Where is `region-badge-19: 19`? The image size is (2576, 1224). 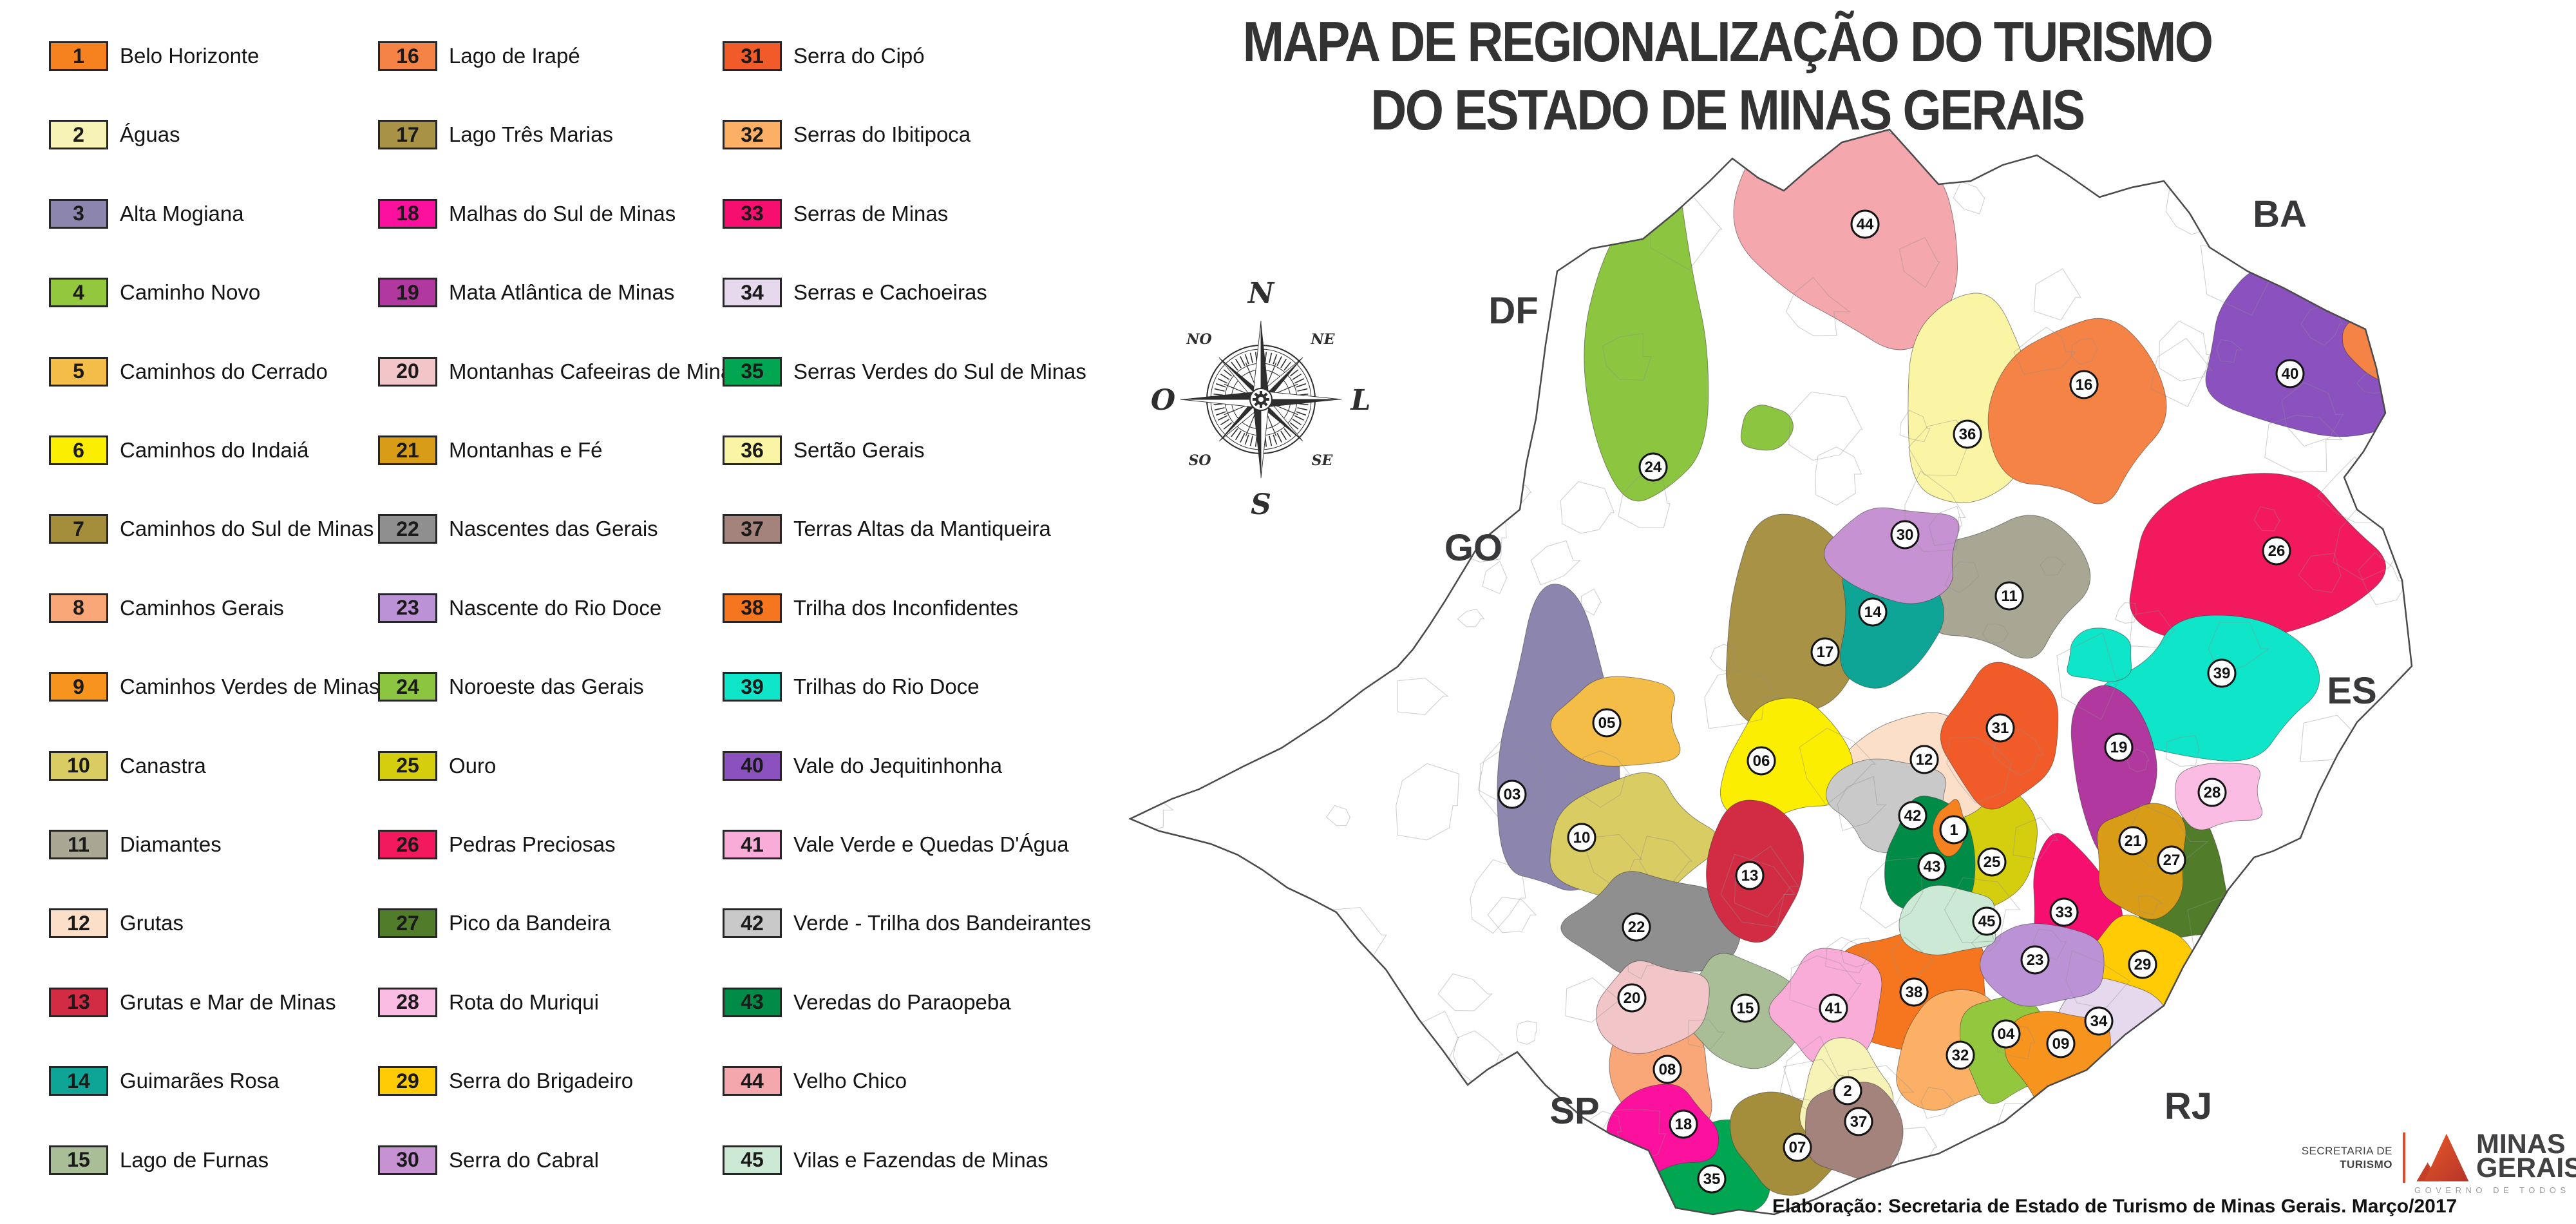 region-badge-19: 19 is located at coordinates (2119, 747).